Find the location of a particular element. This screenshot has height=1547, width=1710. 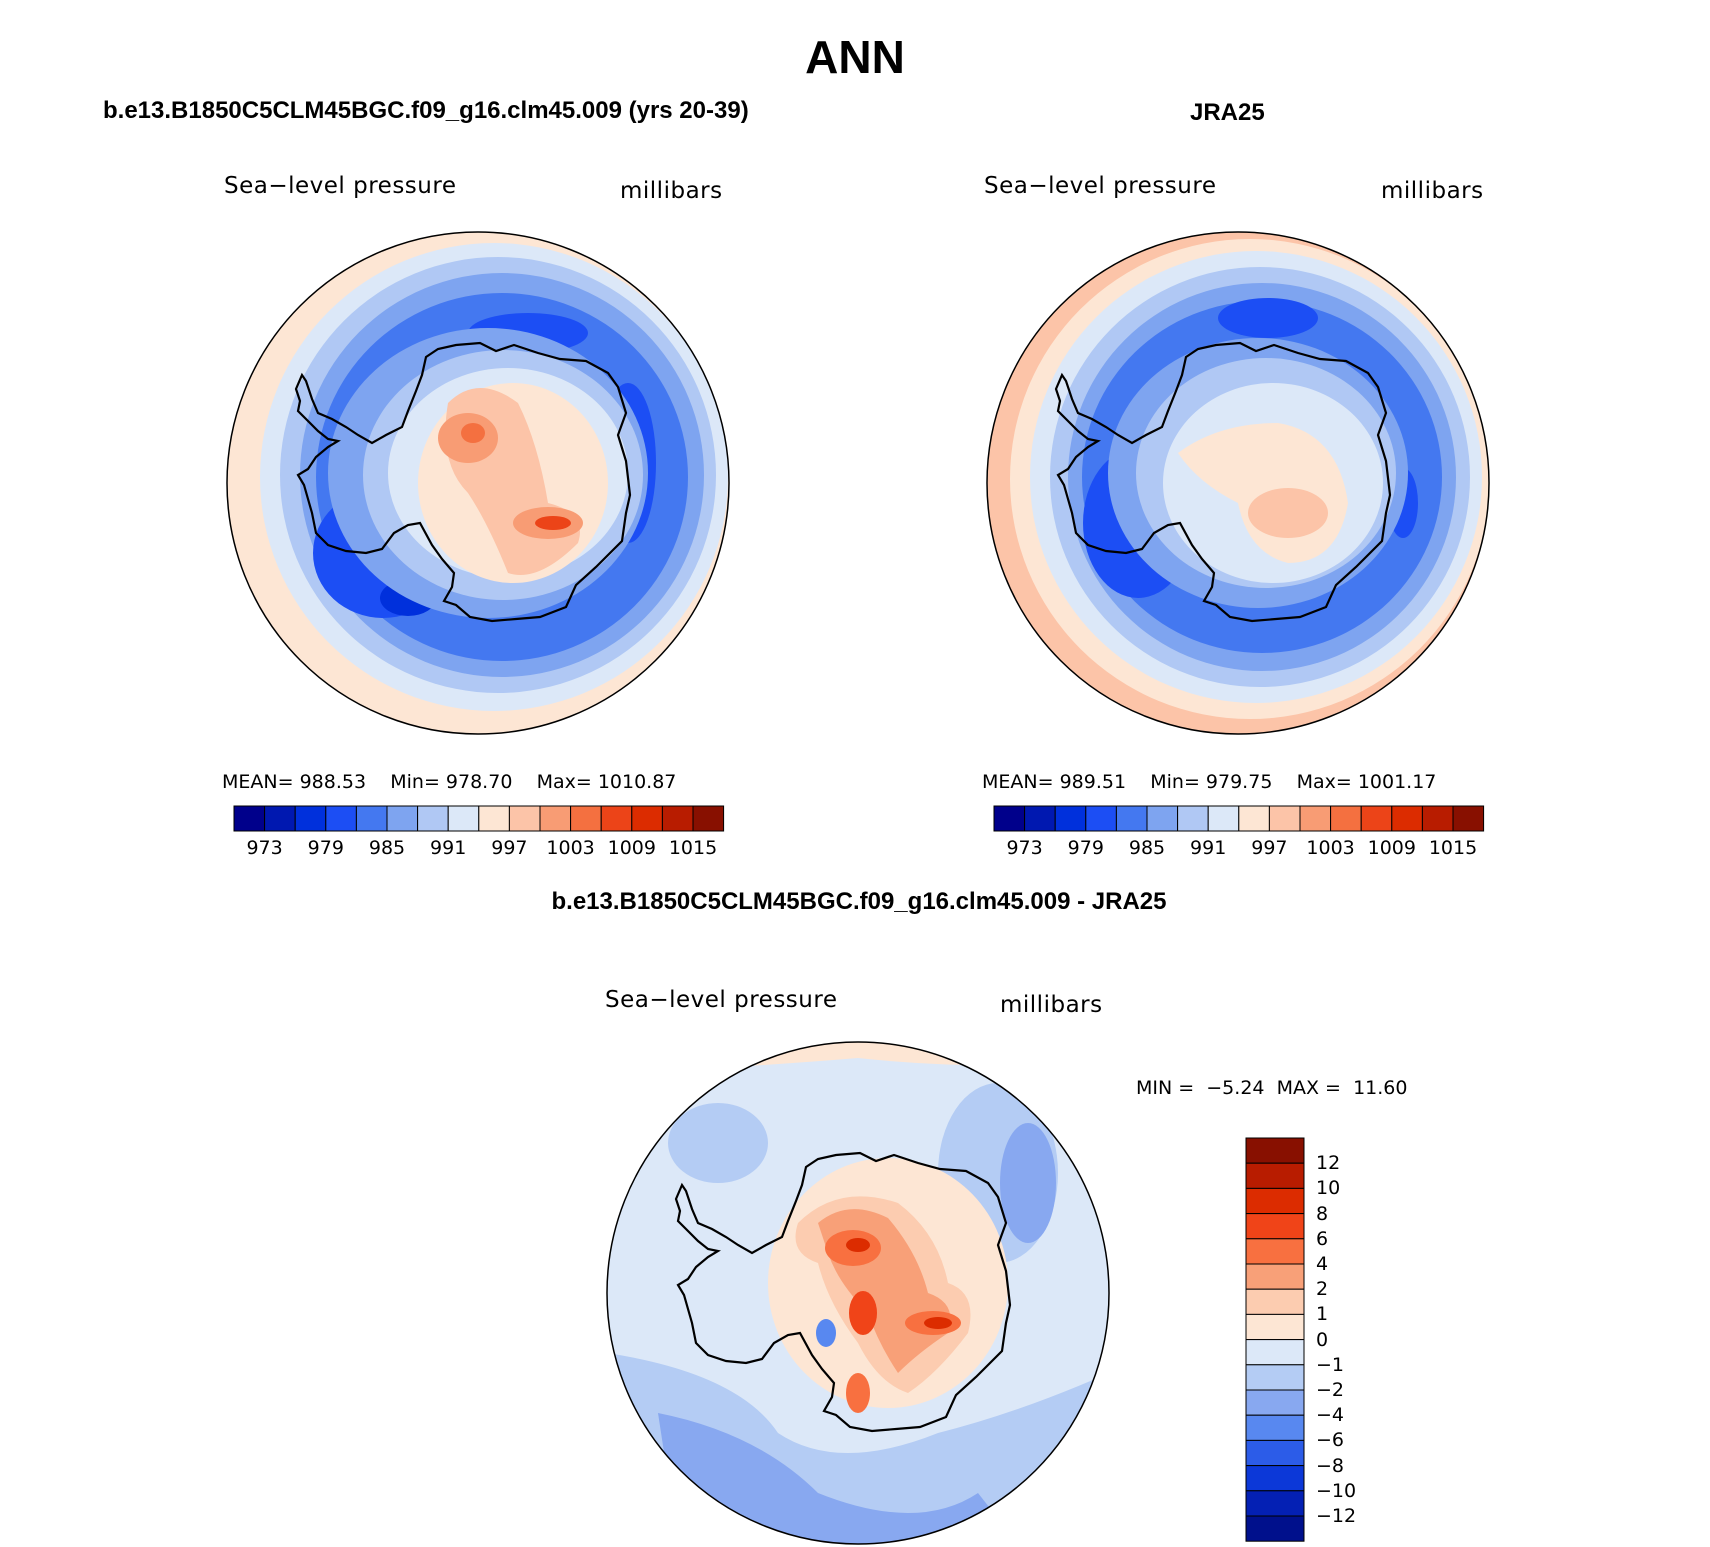

diff-colorbar-tick-label: −6 is located at coordinates (1330, 1440).